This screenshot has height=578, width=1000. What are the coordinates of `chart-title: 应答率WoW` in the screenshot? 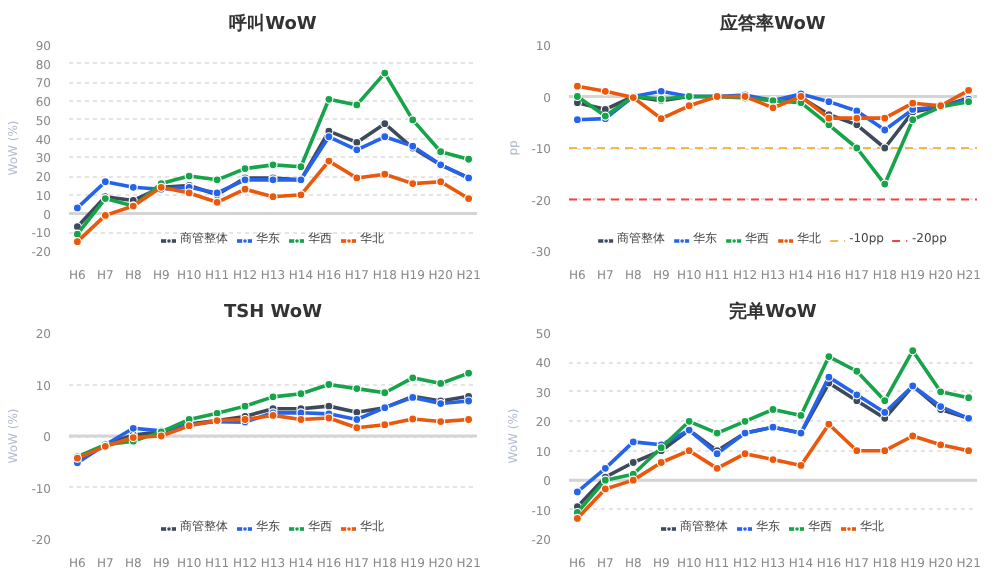 It's located at (772, 24).